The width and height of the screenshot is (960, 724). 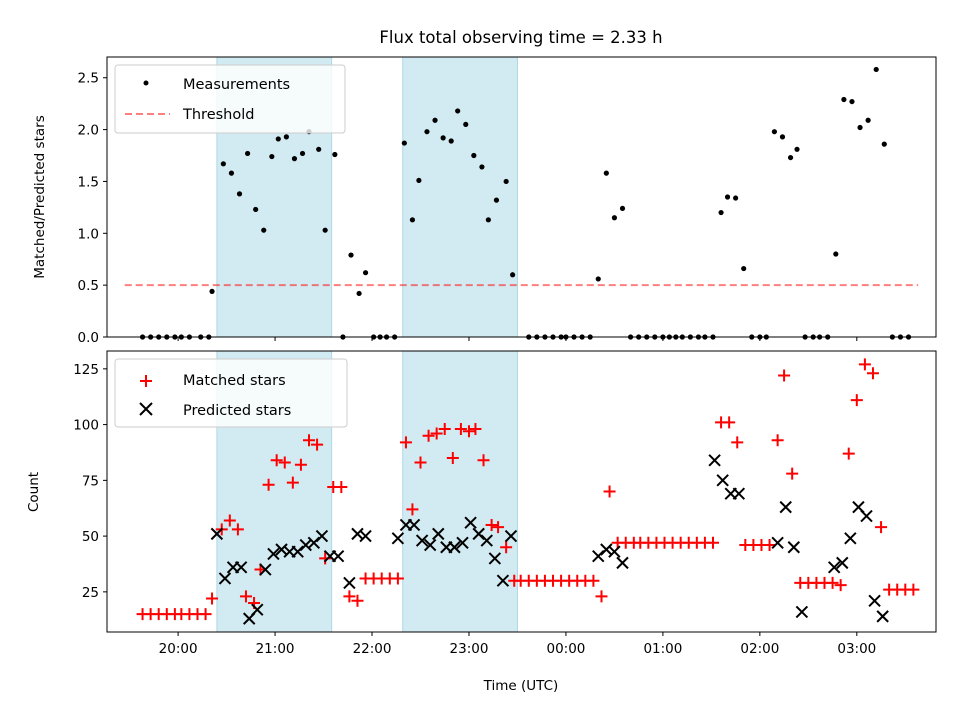 I want to click on x-tick-label: 00:00, so click(x=565, y=649).